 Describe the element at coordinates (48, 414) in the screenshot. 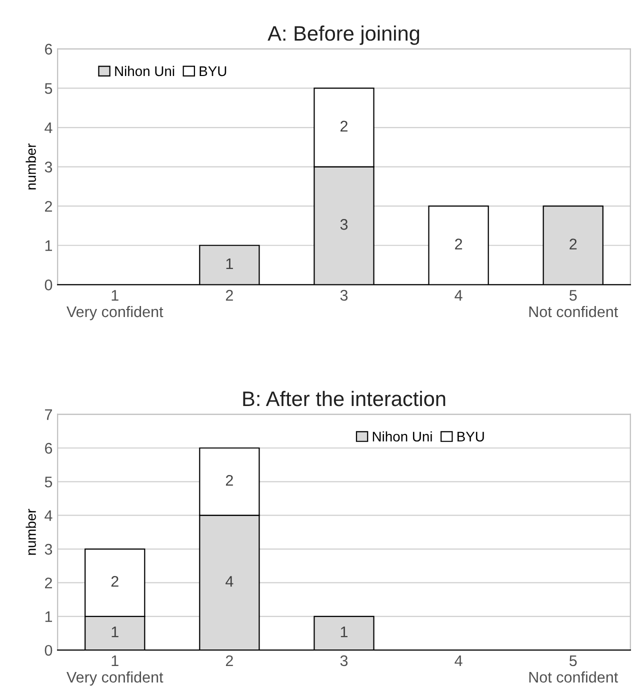

I see `y-tick-label: 7` at that location.